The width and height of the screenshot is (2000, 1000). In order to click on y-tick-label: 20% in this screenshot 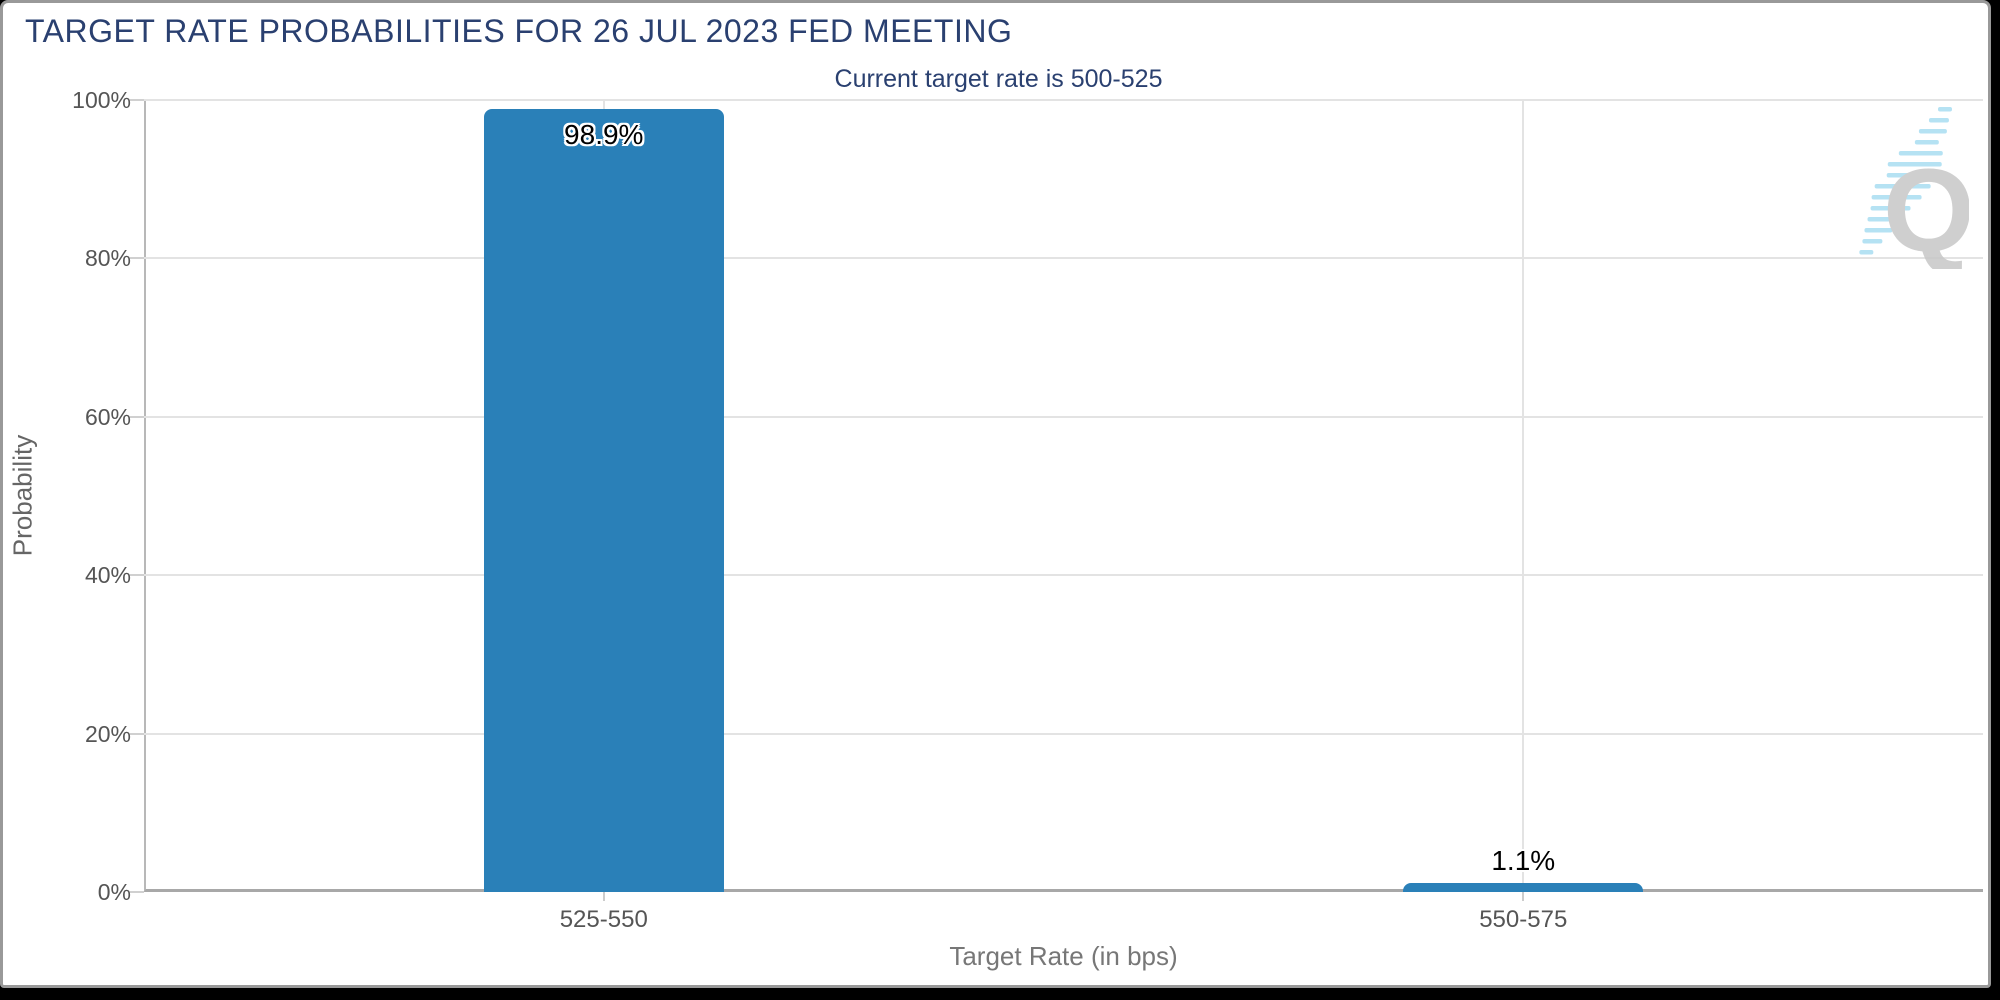, I will do `click(107, 733)`.